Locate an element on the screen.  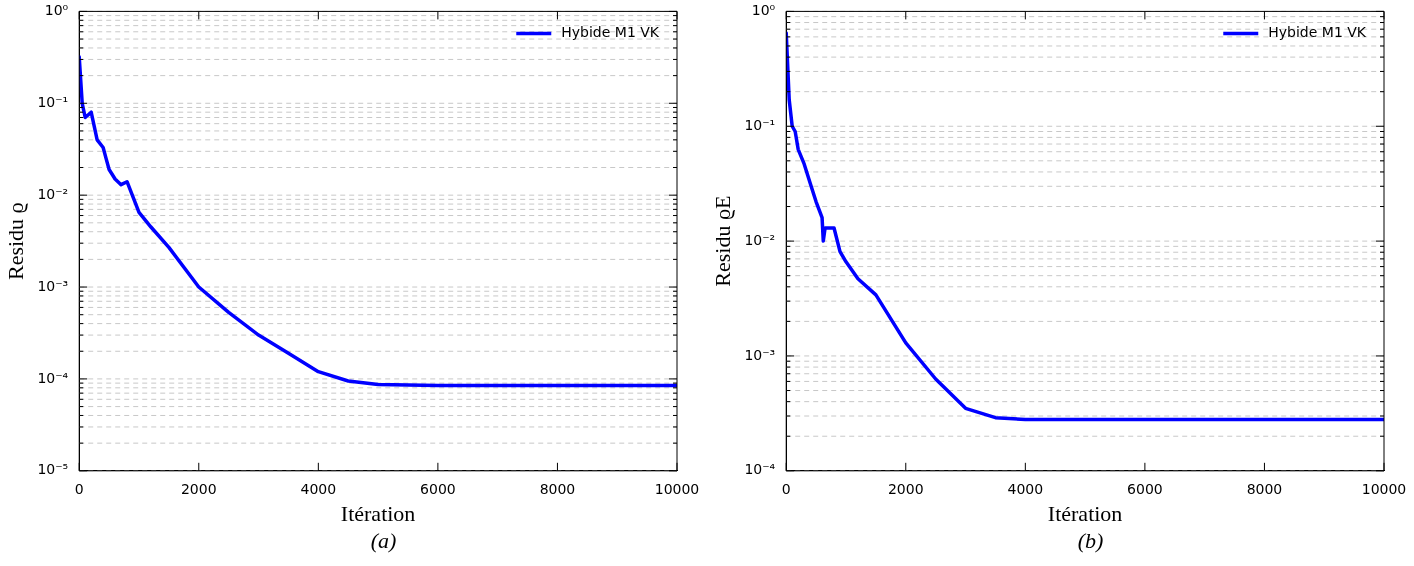
text: (b) is located at coordinates (1090, 541).